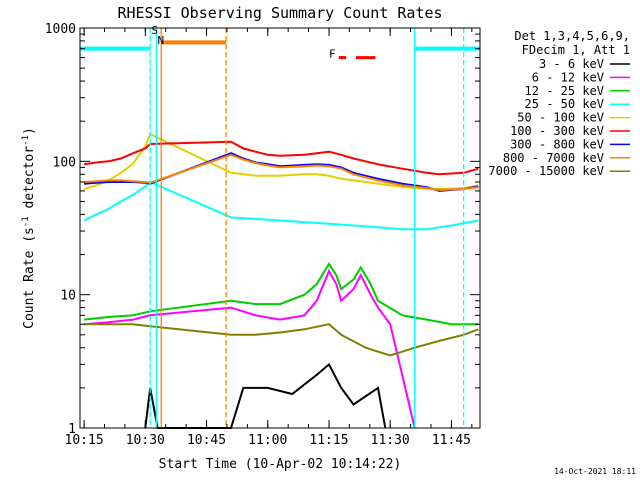 Image resolution: width=640 pixels, height=480 pixels. What do you see at coordinates (451, 440) in the screenshot?
I see `x-tick-label: 11:45` at bounding box center [451, 440].